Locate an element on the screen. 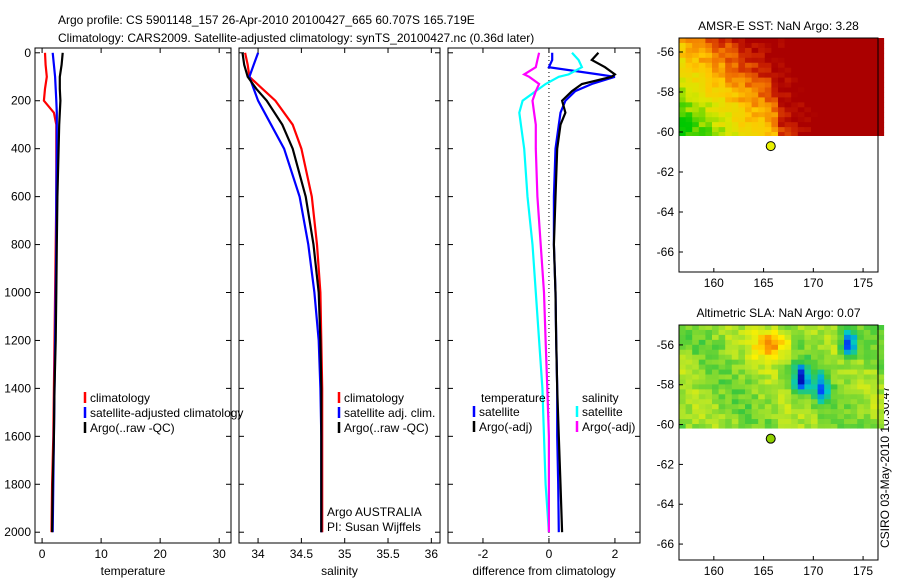  y-tick-label: 2000 is located at coordinates (17, 532).